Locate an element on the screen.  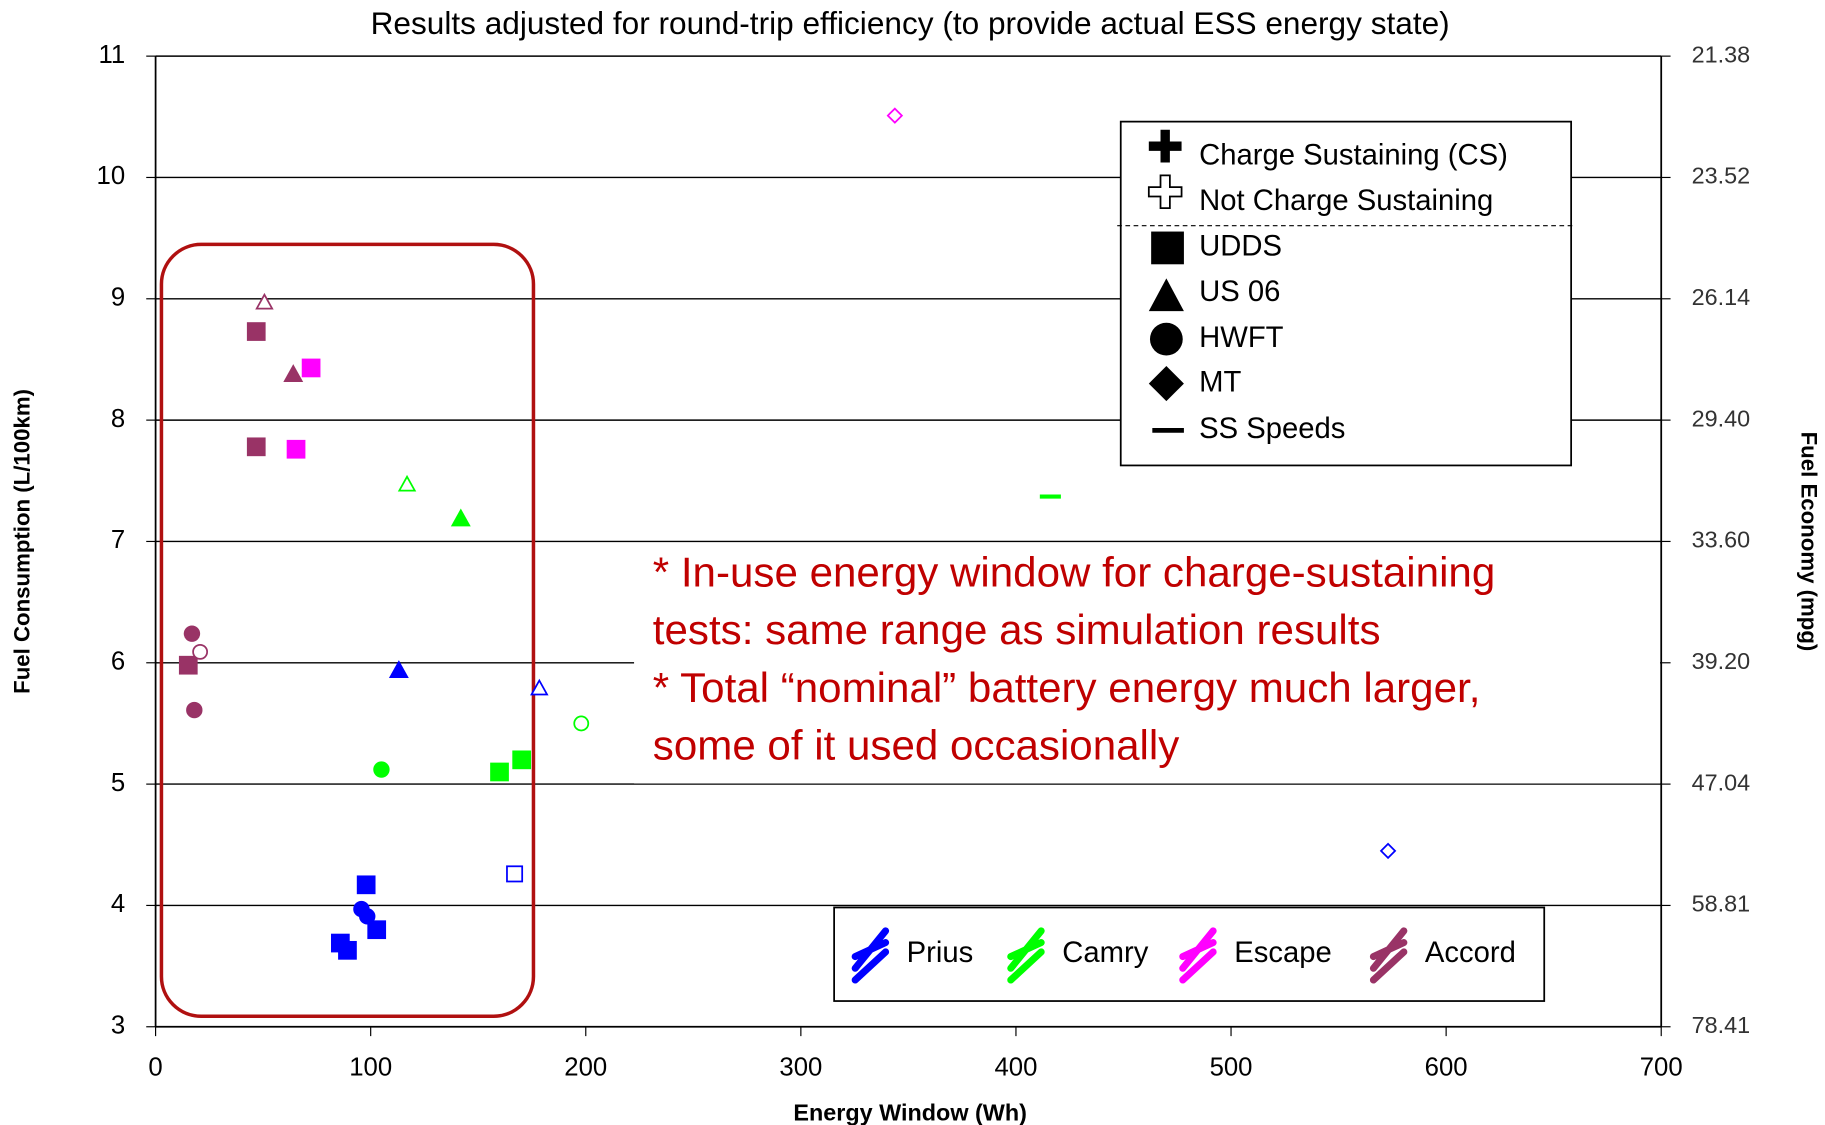
y-tick-label: 9 is located at coordinates (118, 298).